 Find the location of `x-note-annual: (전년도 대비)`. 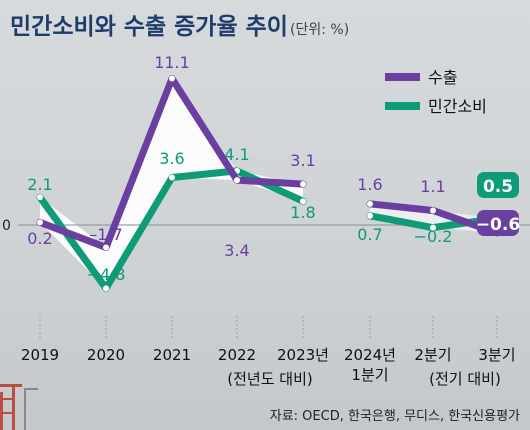

x-note-annual: (전년도 대비) is located at coordinates (269, 379).